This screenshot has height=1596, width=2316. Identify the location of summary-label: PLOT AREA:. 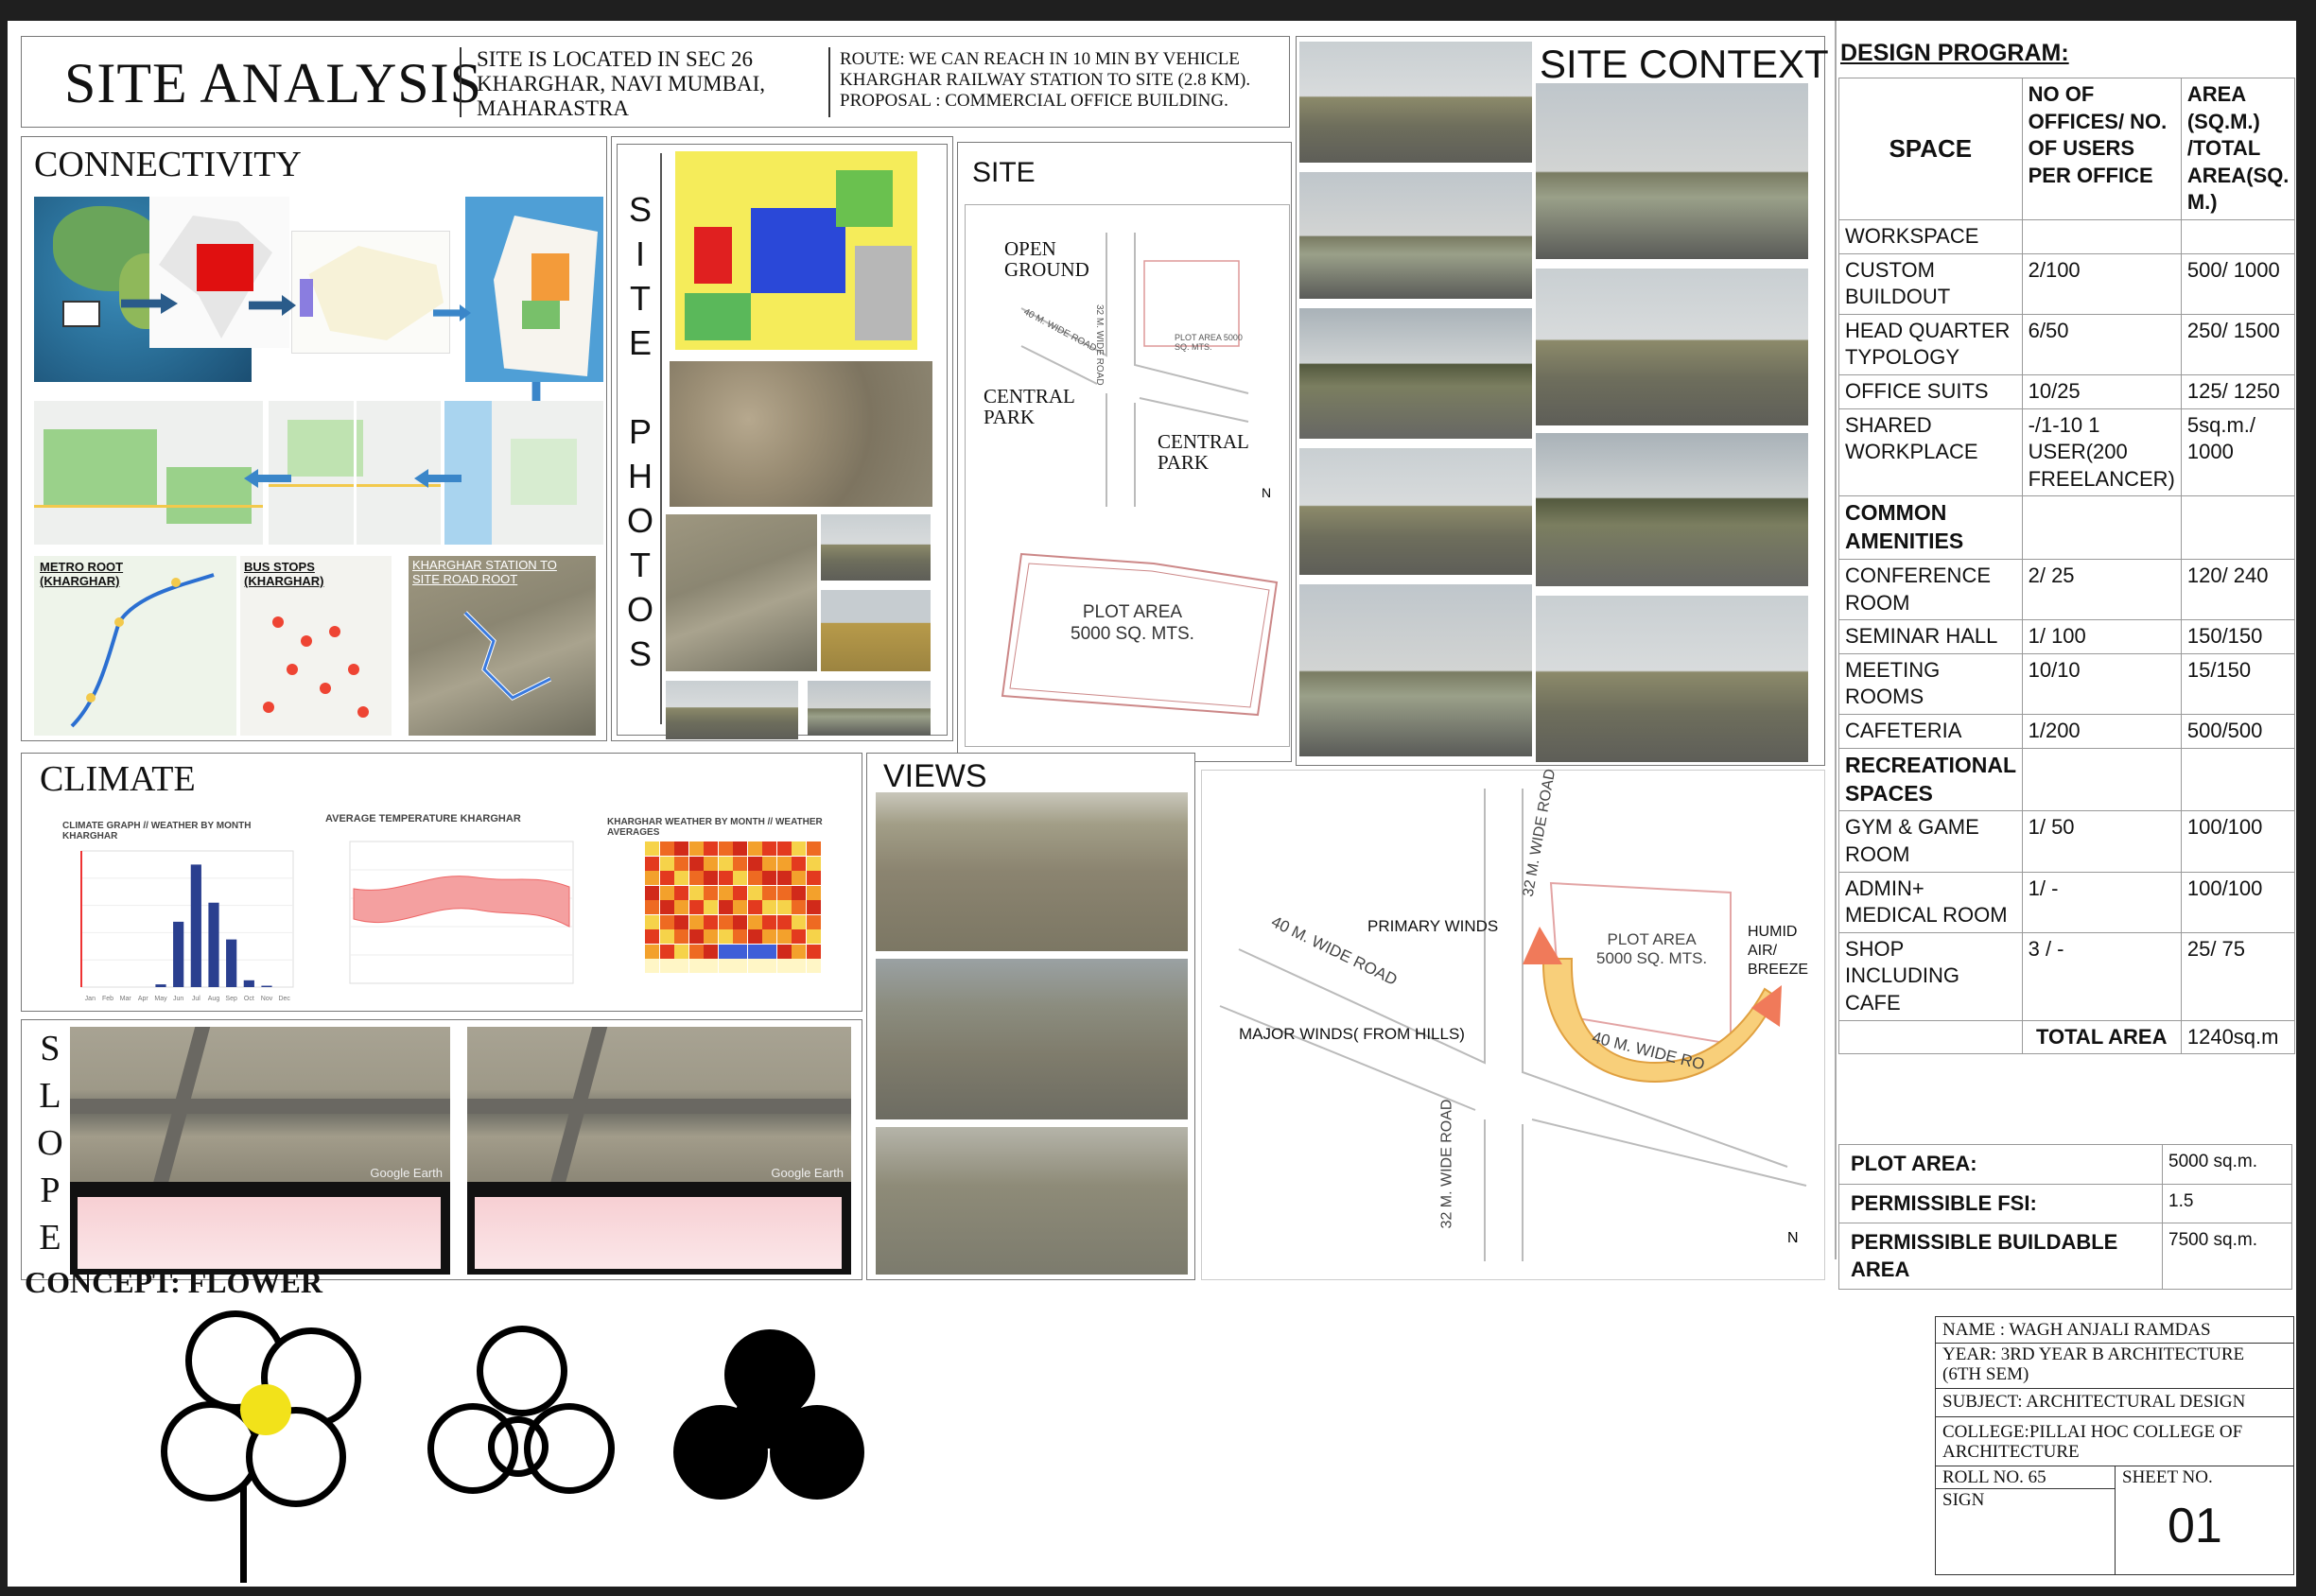
(2001, 1164).